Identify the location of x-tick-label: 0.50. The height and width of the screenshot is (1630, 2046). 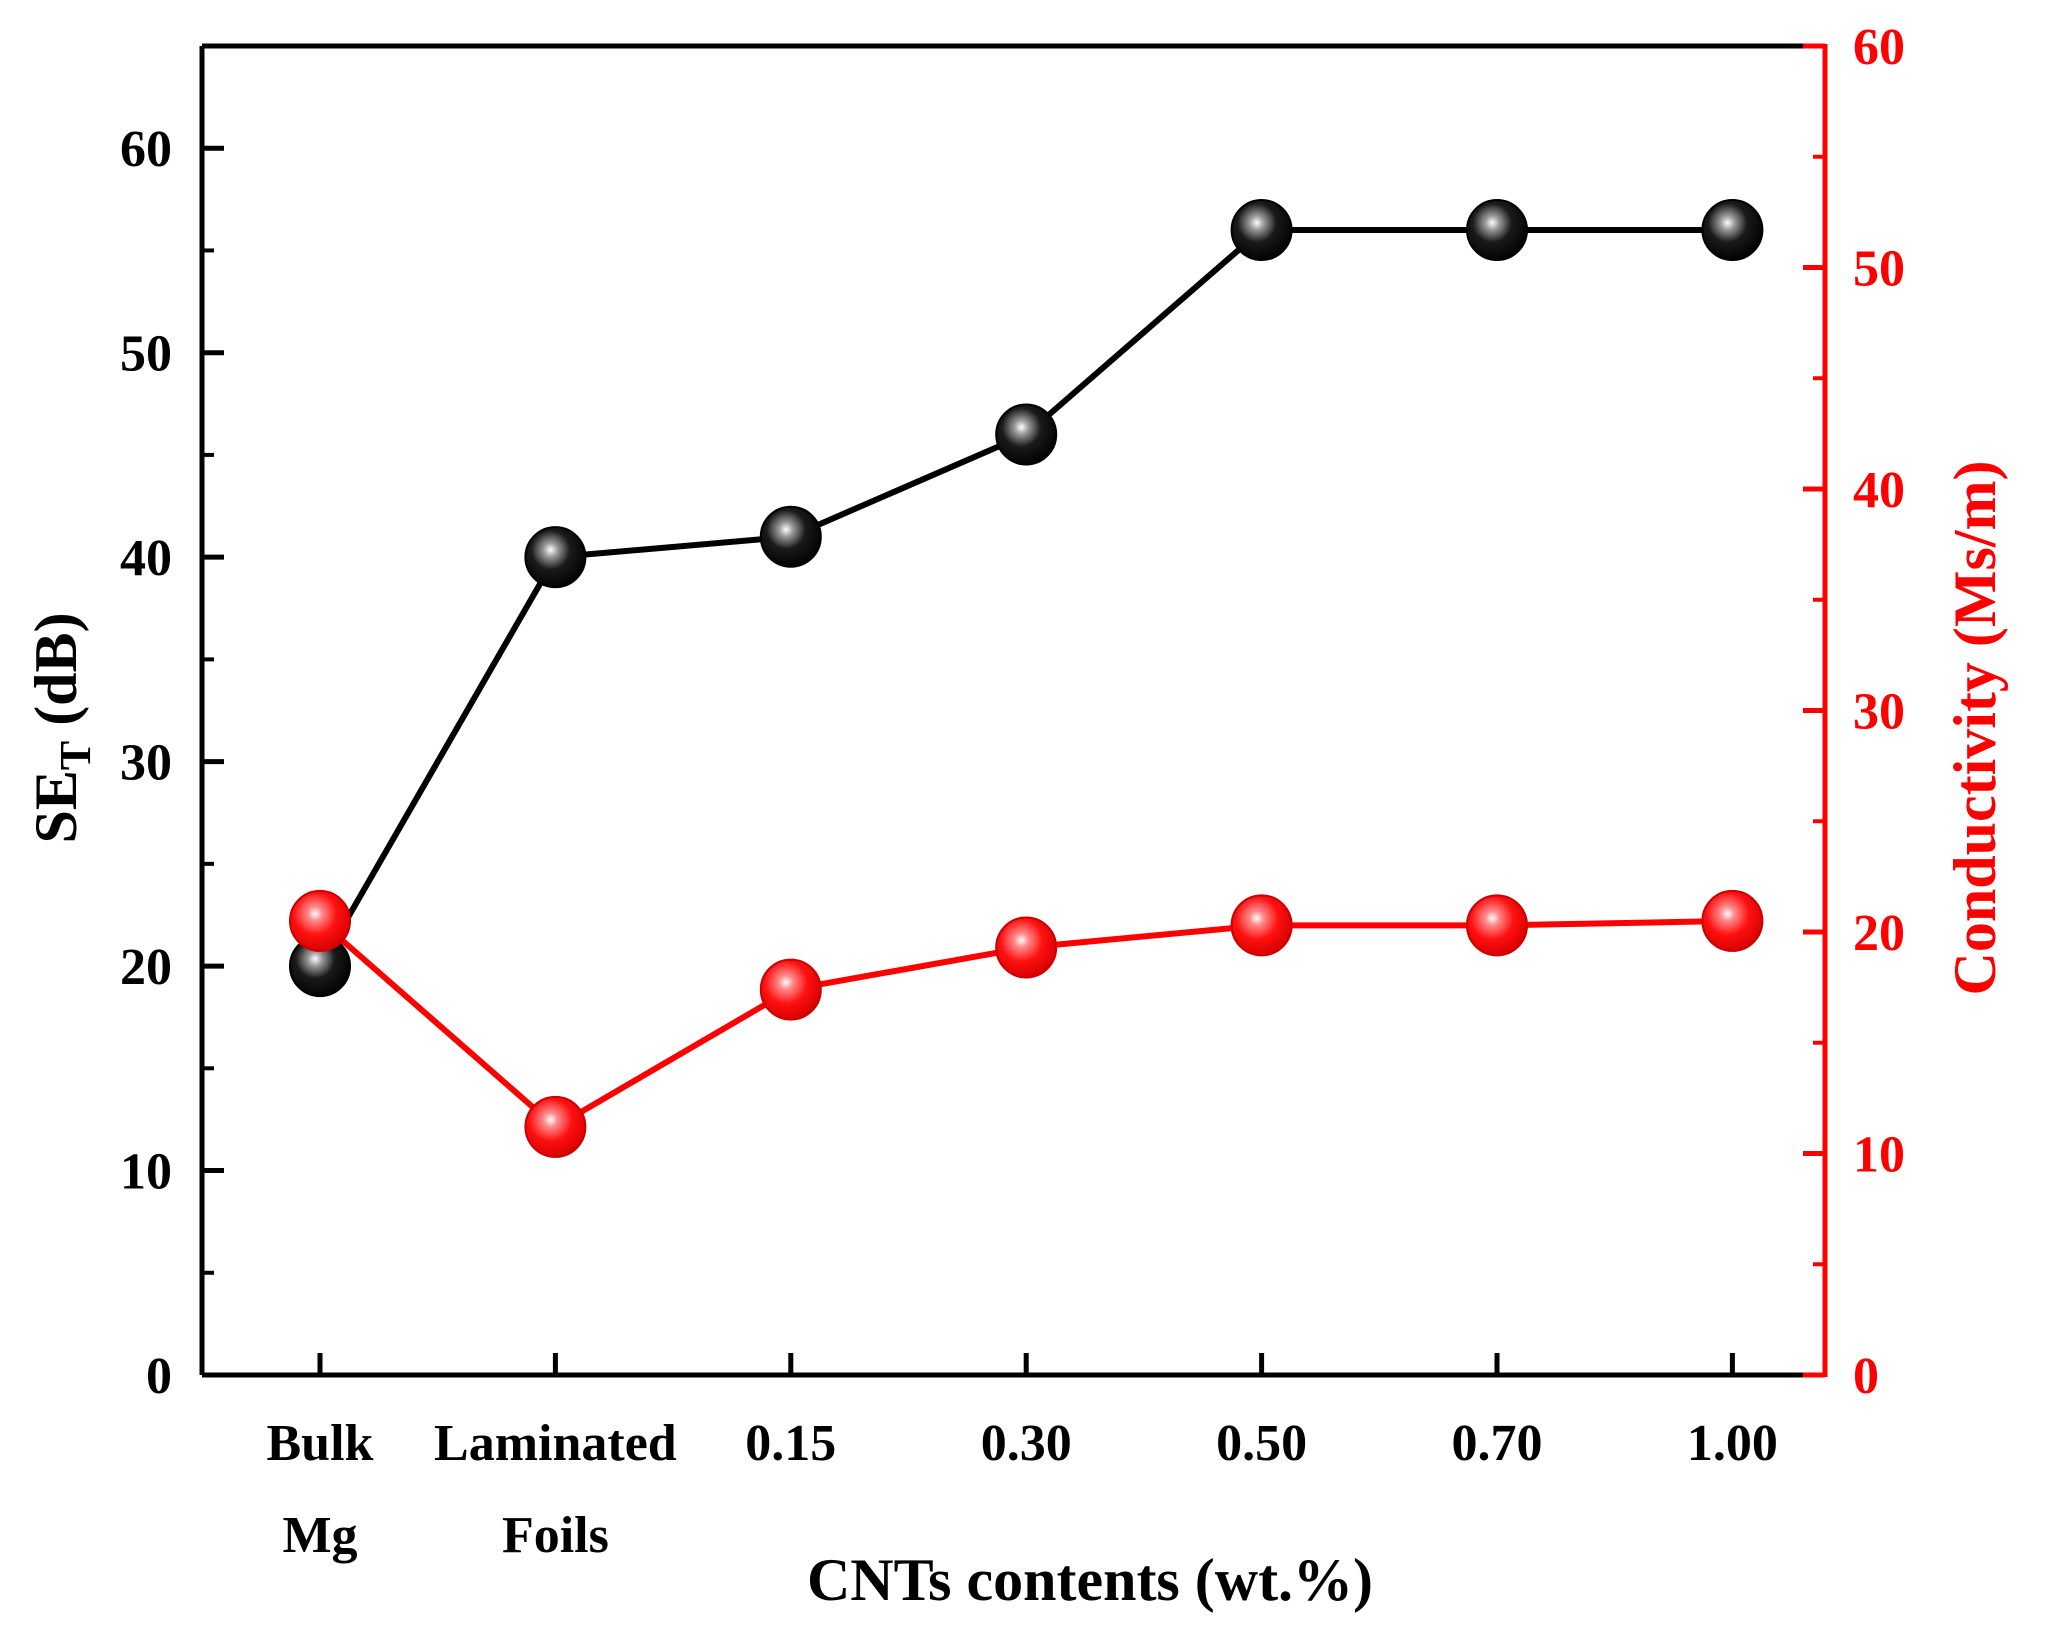
(1261, 1443).